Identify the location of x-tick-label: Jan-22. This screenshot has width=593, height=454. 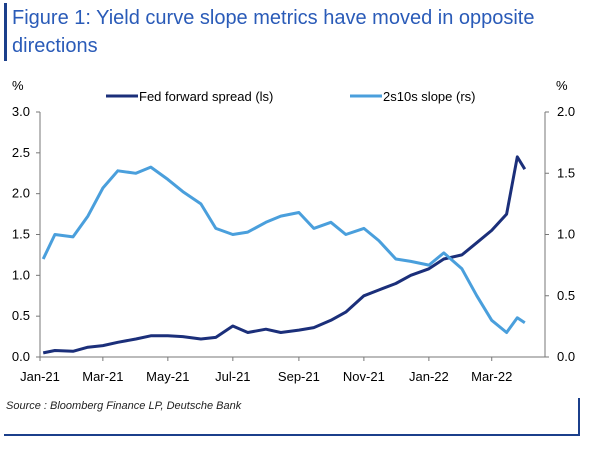
(429, 376).